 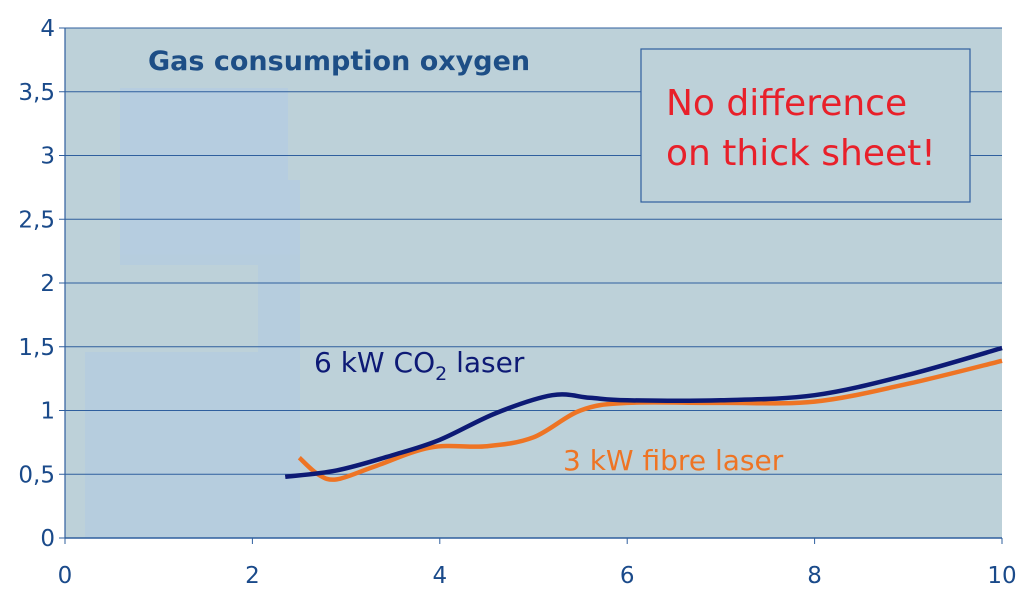 I want to click on series-label-co2-main: 6 kW CO, so click(x=374, y=362).